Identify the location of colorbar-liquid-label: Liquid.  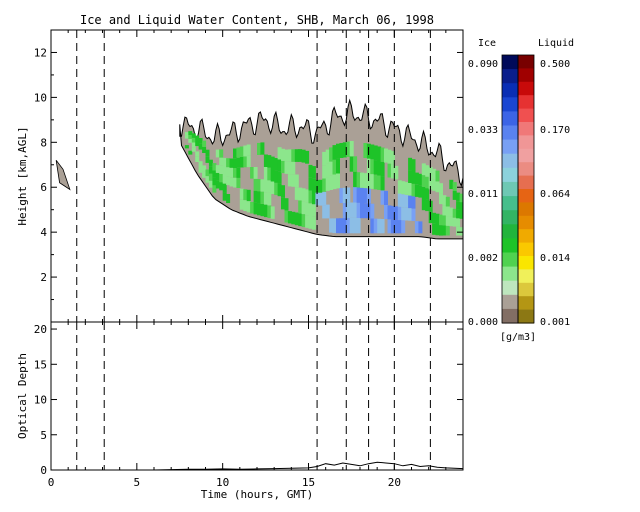
(556, 43).